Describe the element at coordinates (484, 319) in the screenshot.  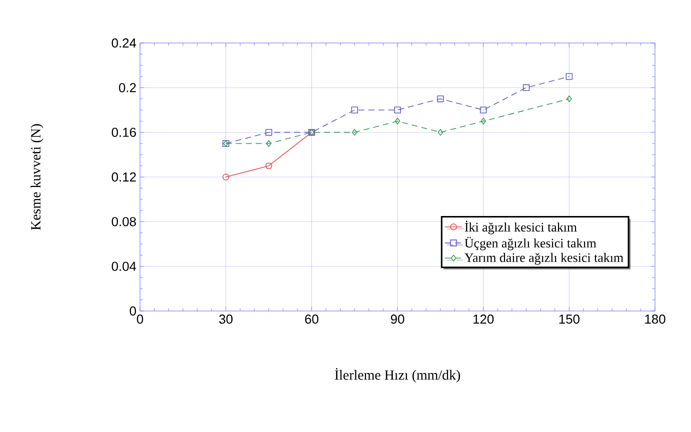
I see `x-tick-label: 120` at that location.